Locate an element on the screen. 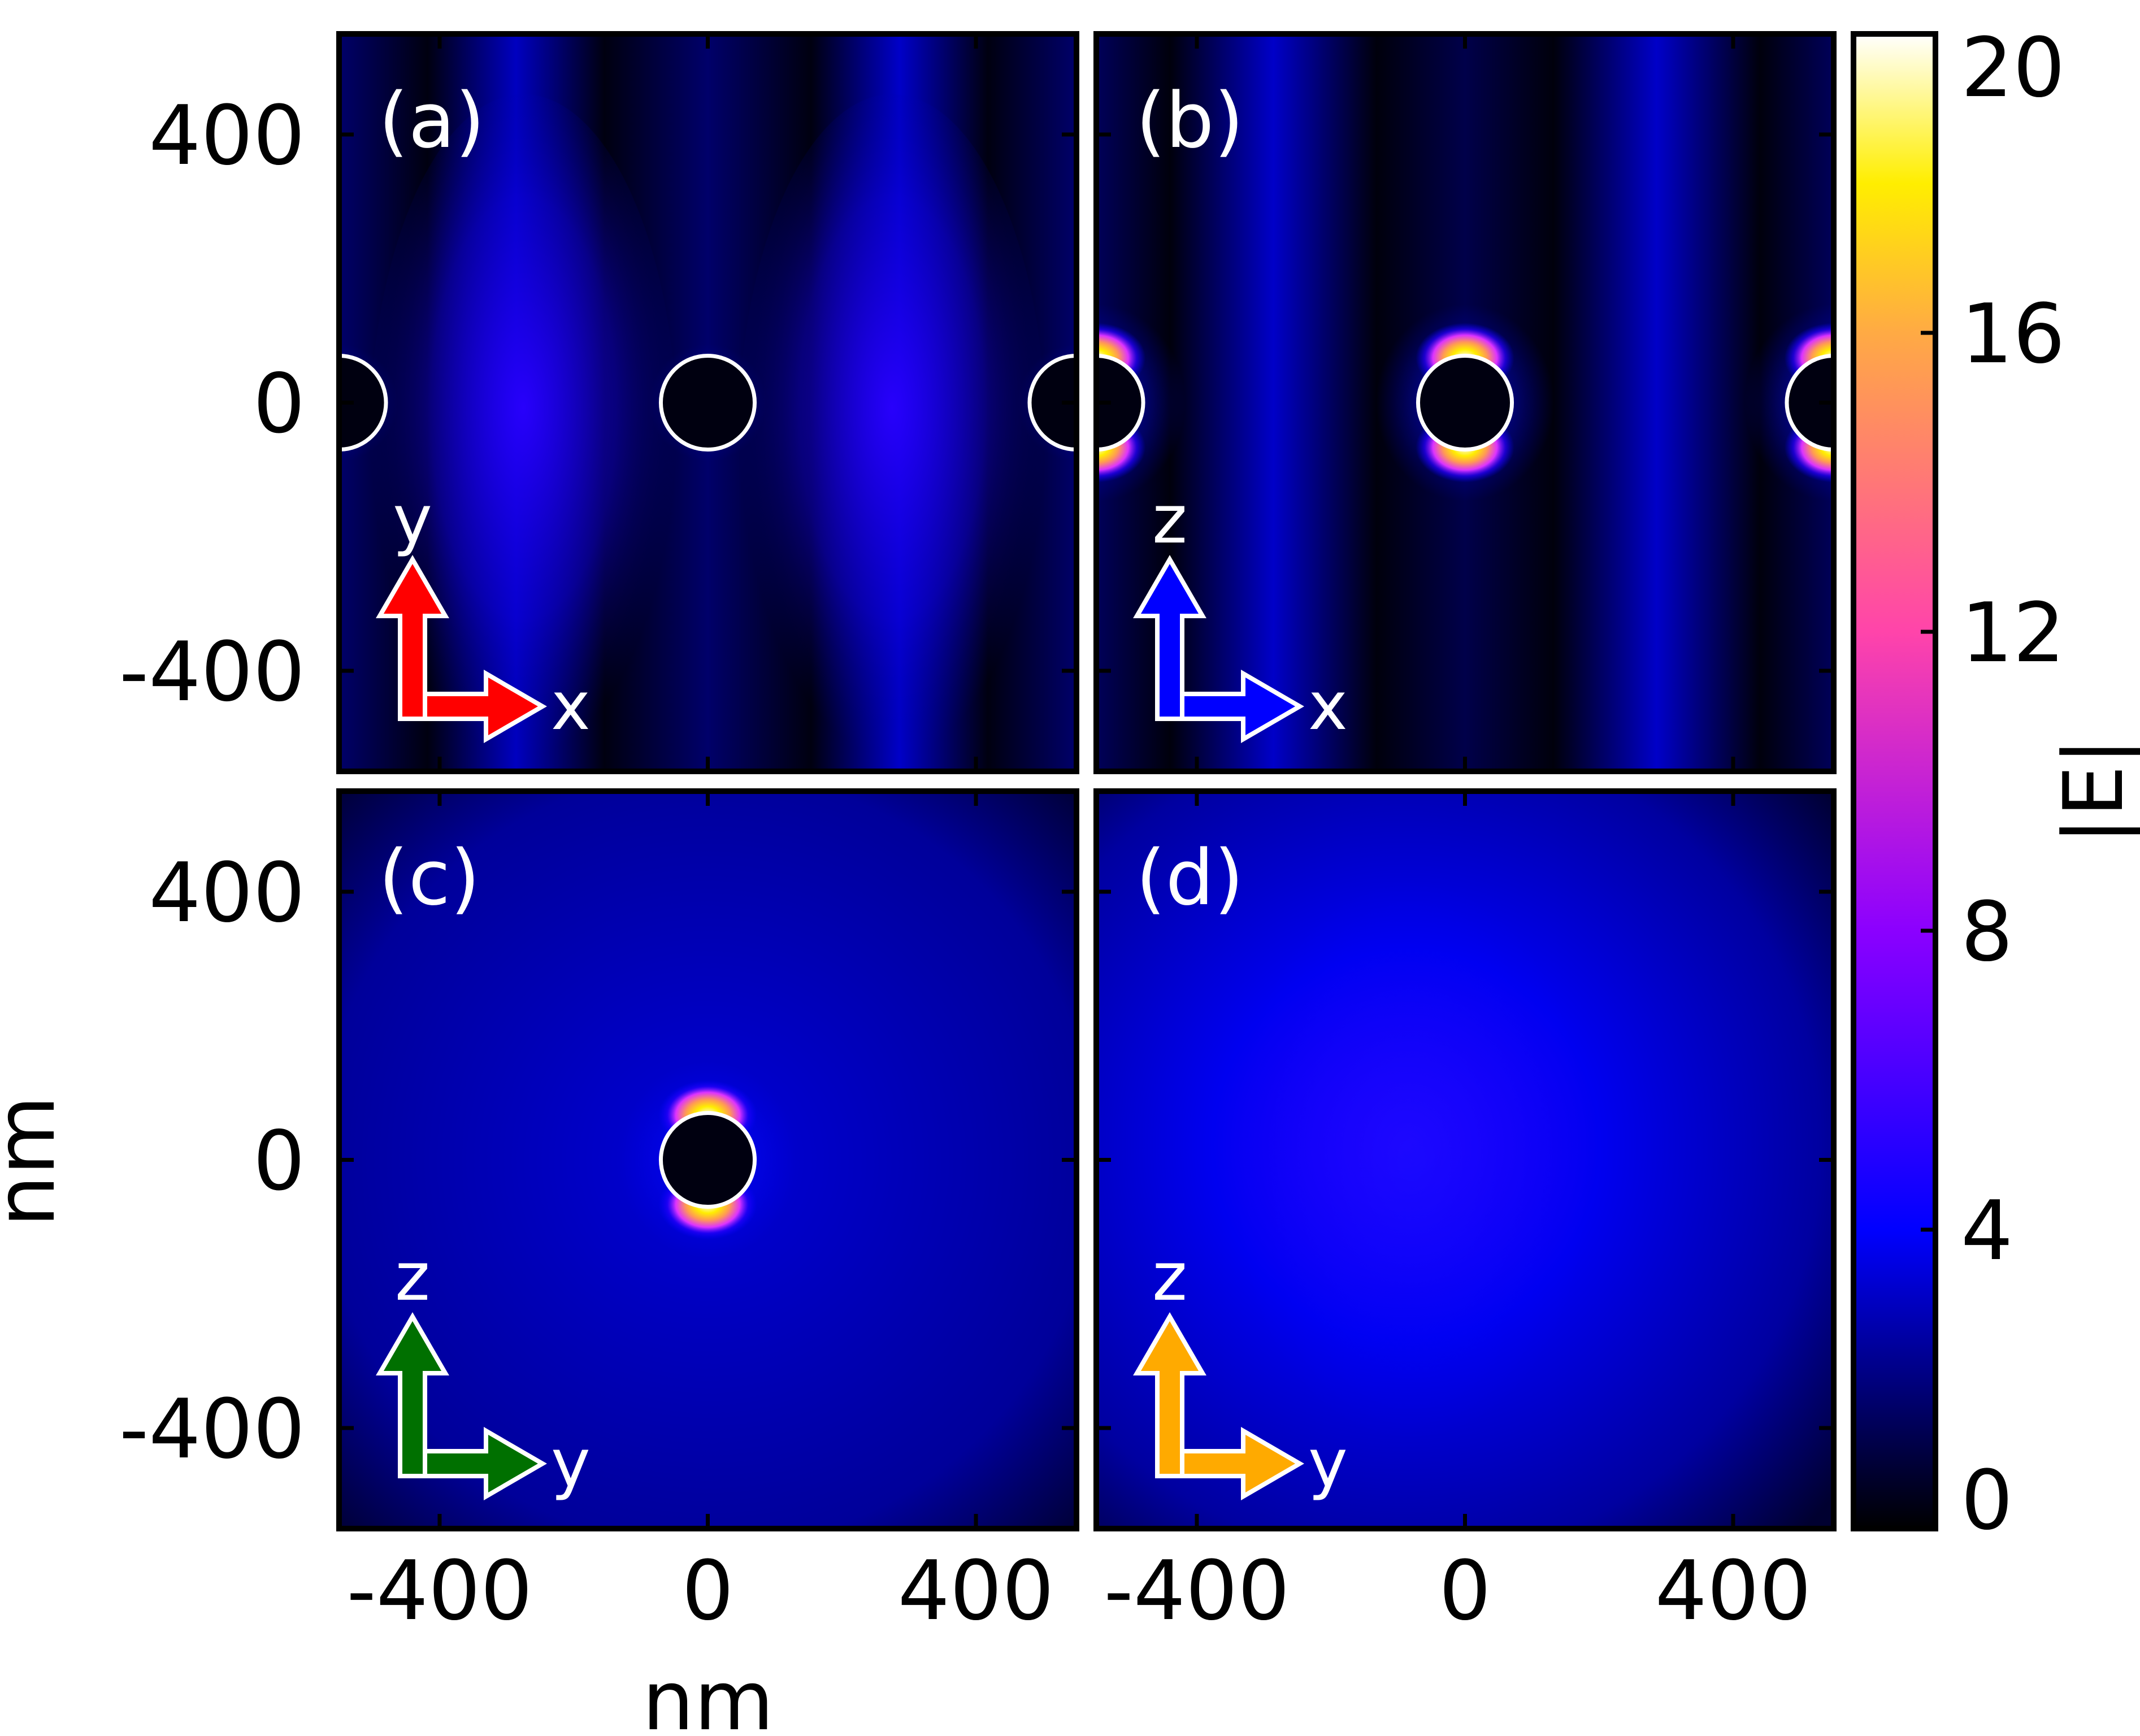  axes-arrow-icon: xy is located at coordinates (484, 612).